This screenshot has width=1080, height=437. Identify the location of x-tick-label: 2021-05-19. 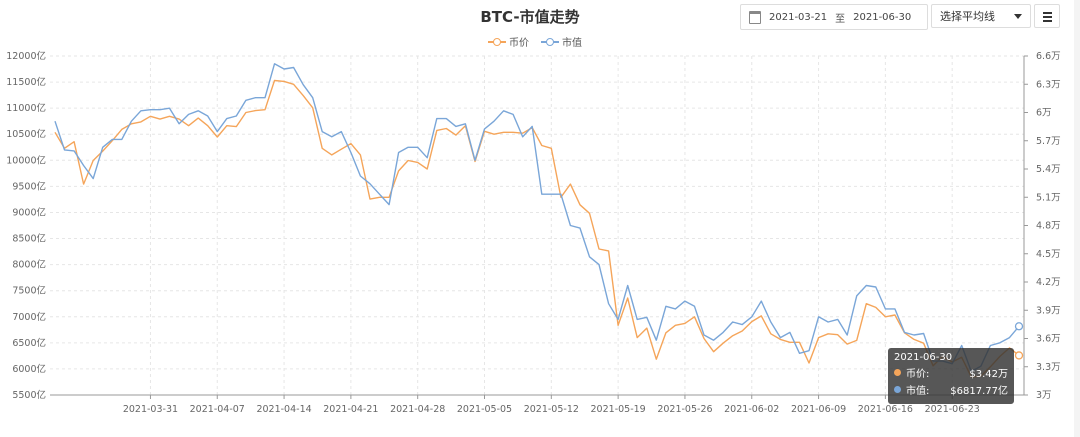
(618, 409).